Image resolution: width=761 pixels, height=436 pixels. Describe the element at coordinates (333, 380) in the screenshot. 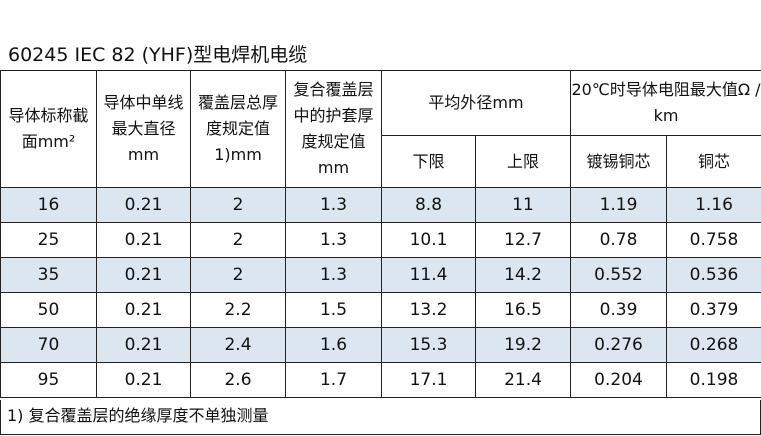

I see `cell: 1.7` at that location.